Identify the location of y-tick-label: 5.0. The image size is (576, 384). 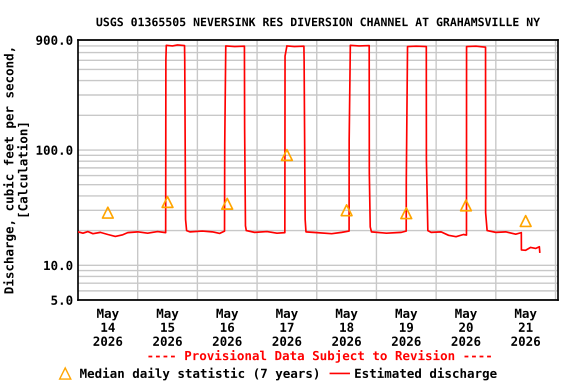
(61, 300).